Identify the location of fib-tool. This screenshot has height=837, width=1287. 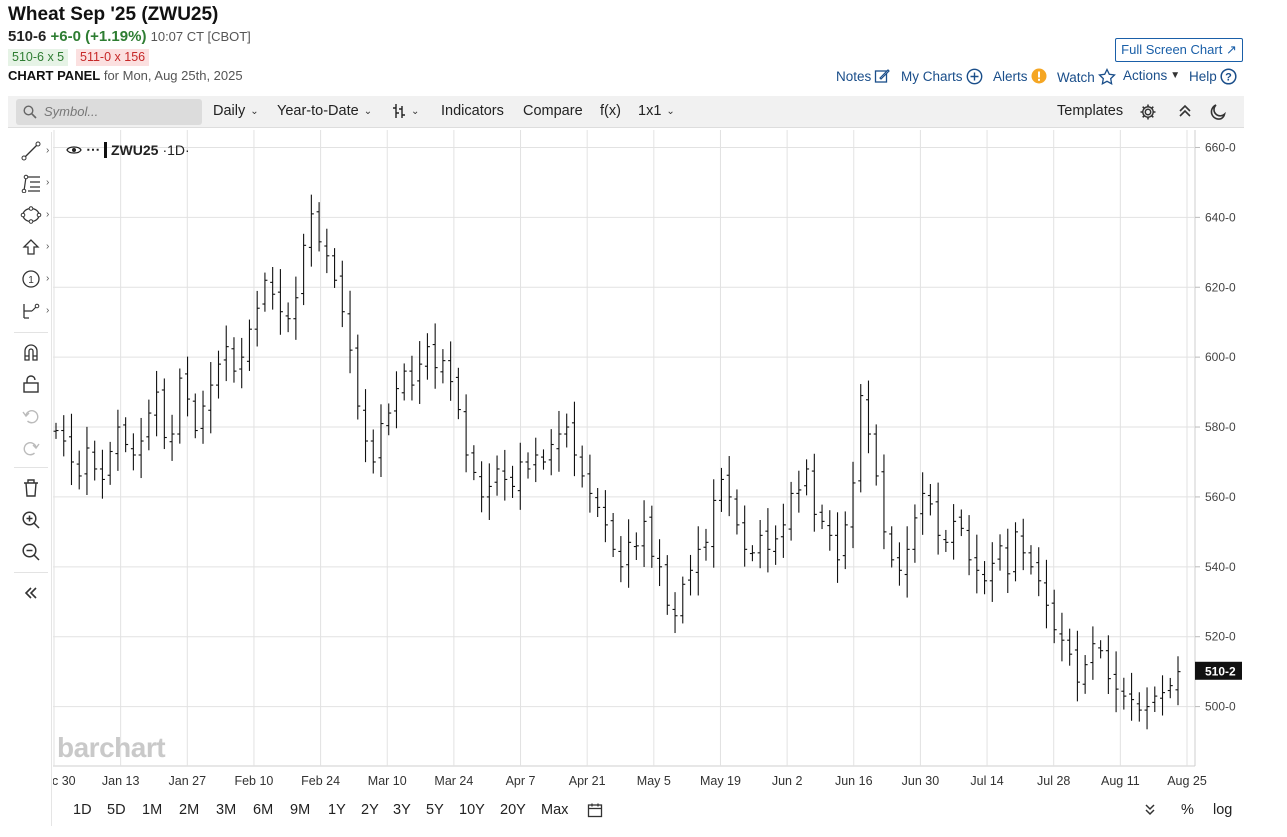
(31, 183).